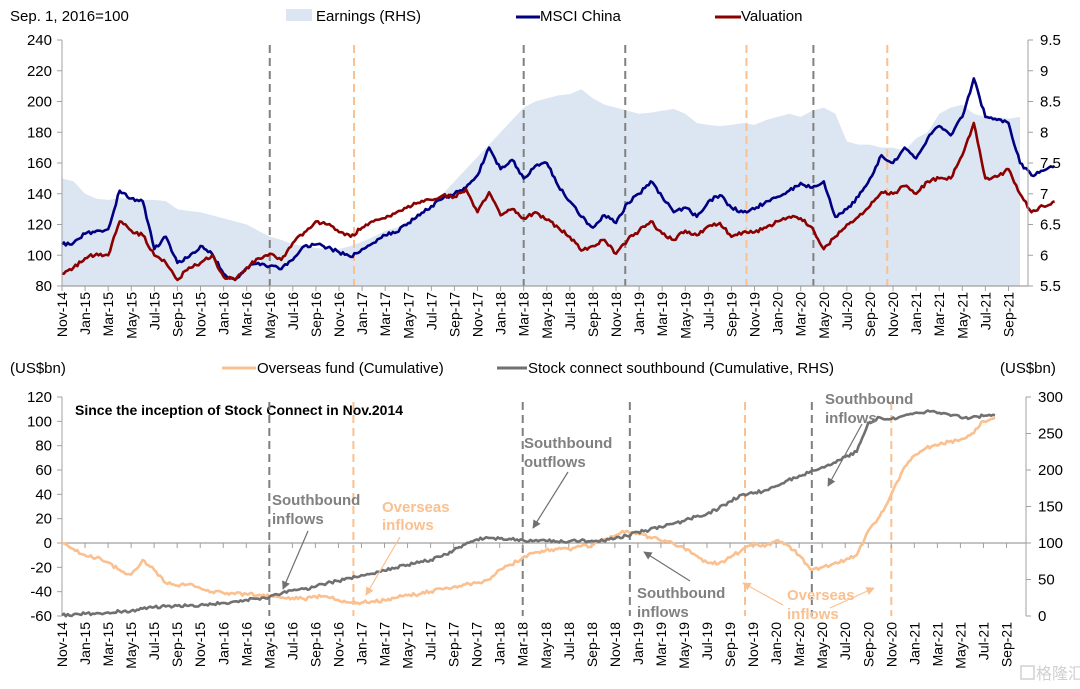 The height and width of the screenshot is (689, 1080). I want to click on x-tick-label: Jul-21, so click(985, 311).